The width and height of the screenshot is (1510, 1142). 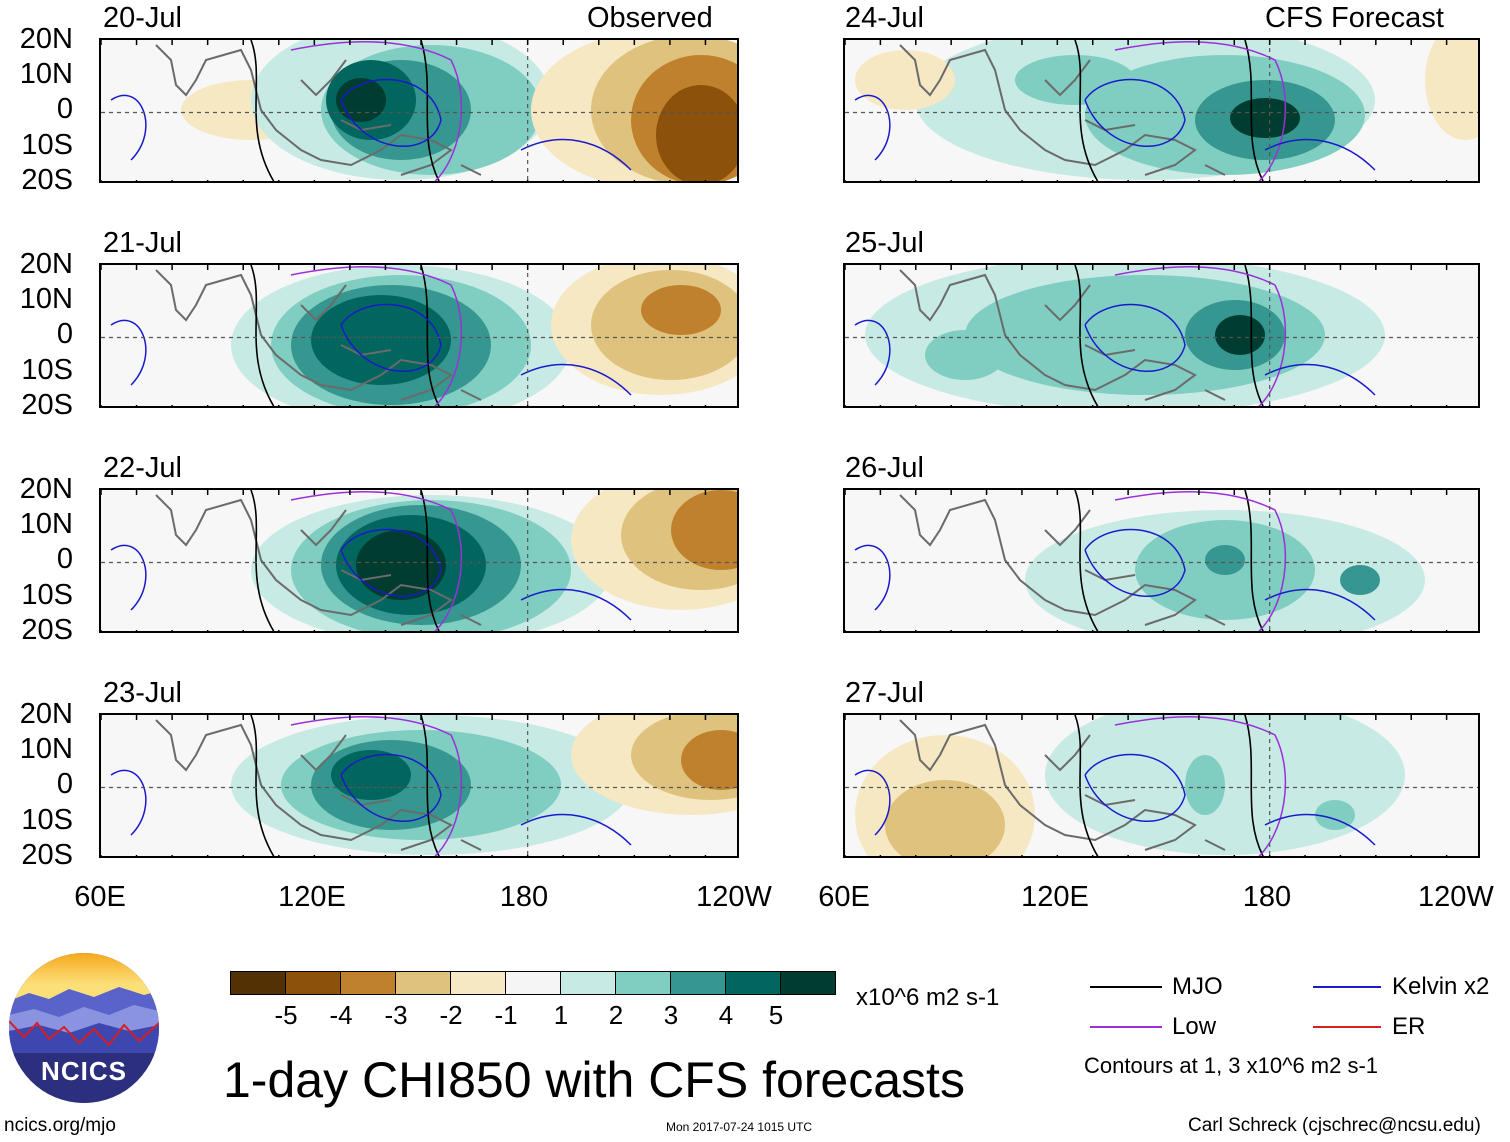 What do you see at coordinates (506, 1015) in the screenshot?
I see `colorbar-label: -1` at bounding box center [506, 1015].